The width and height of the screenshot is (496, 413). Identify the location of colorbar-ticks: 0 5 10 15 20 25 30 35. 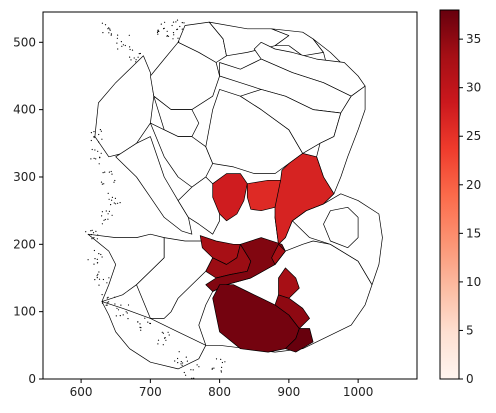
(470, 209).